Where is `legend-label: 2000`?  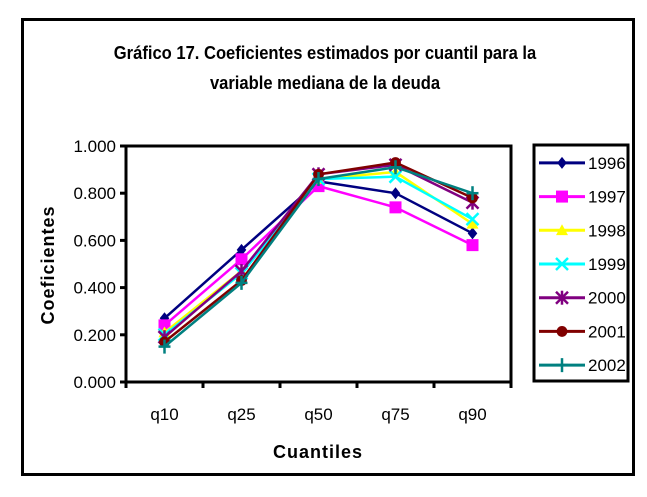 legend-label: 2000 is located at coordinates (607, 298).